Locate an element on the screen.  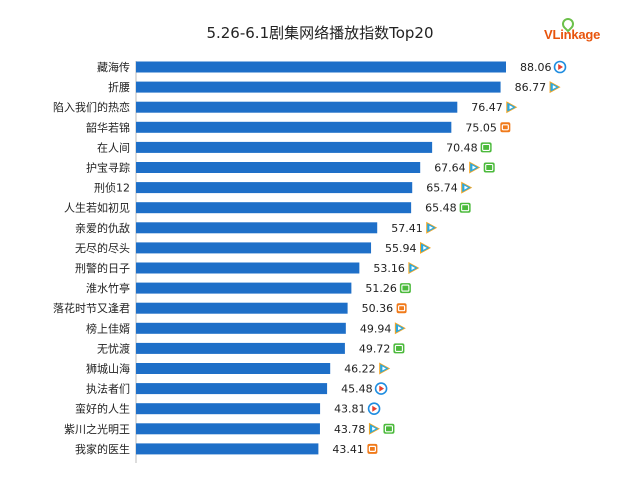
brand-logo: VLinkage is located at coordinates (580, 30).